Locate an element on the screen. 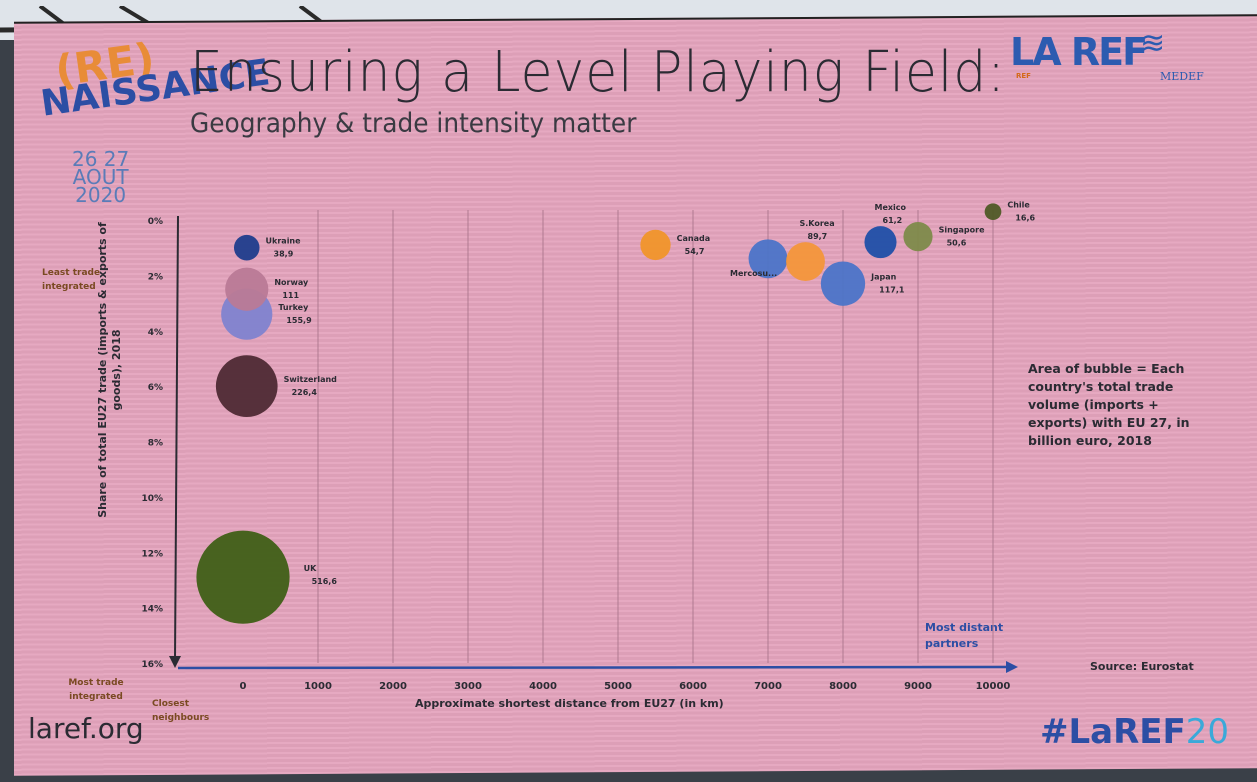 This screenshot has width=1257, height=782. bubble-label-name: Japan is located at coordinates (883, 277).